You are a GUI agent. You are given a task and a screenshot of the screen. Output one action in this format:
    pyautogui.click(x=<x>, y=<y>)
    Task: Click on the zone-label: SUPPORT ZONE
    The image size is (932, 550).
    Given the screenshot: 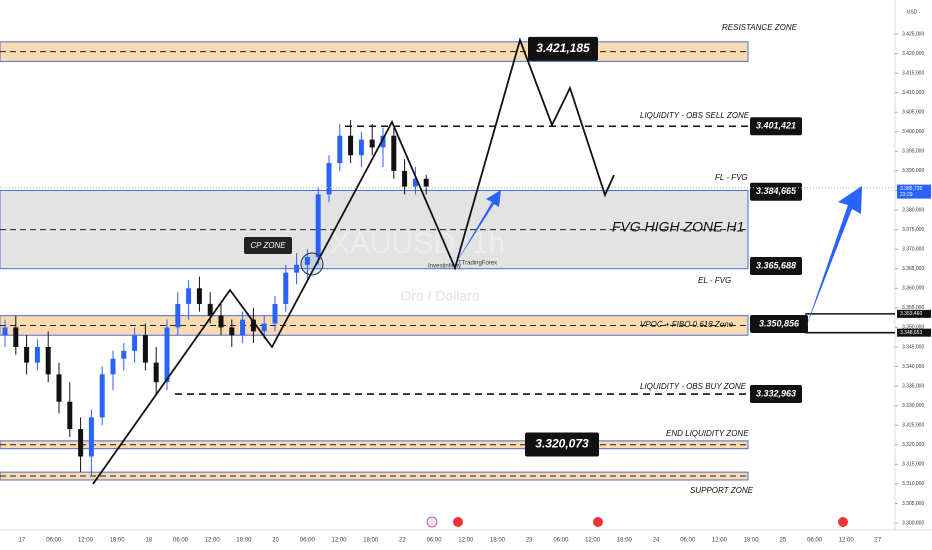 What is the action you would take?
    pyautogui.click(x=722, y=490)
    